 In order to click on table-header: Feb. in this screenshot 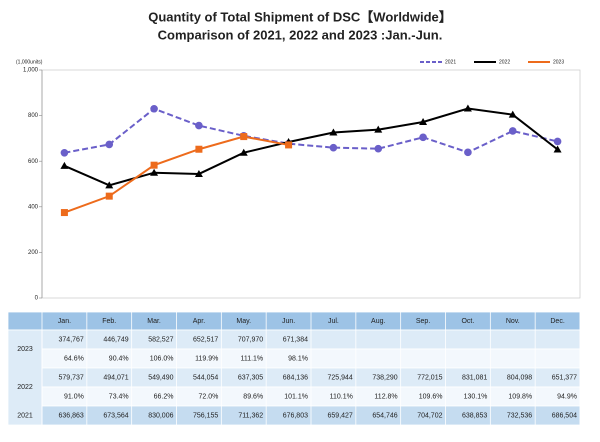, I will do `click(109, 321)`.